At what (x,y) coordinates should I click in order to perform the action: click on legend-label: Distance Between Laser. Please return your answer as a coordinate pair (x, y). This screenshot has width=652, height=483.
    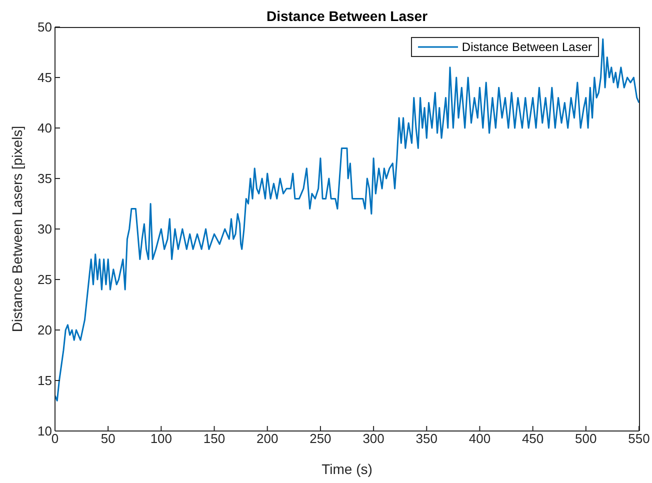
    Looking at the image, I should click on (527, 47).